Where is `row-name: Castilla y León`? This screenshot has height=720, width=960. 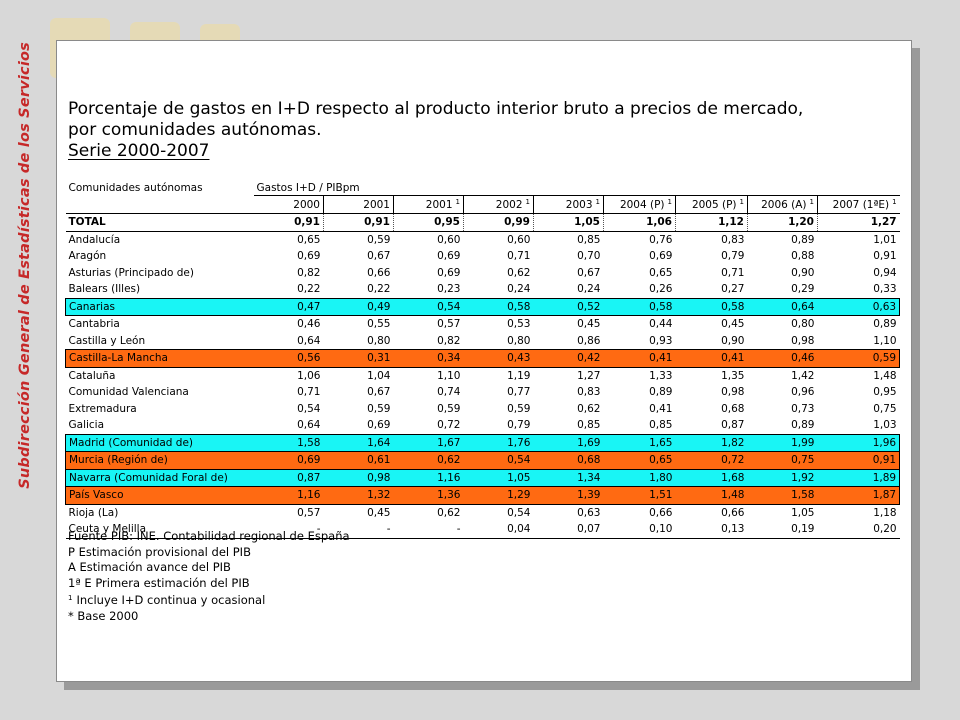 row-name: Castilla y León is located at coordinates (107, 340).